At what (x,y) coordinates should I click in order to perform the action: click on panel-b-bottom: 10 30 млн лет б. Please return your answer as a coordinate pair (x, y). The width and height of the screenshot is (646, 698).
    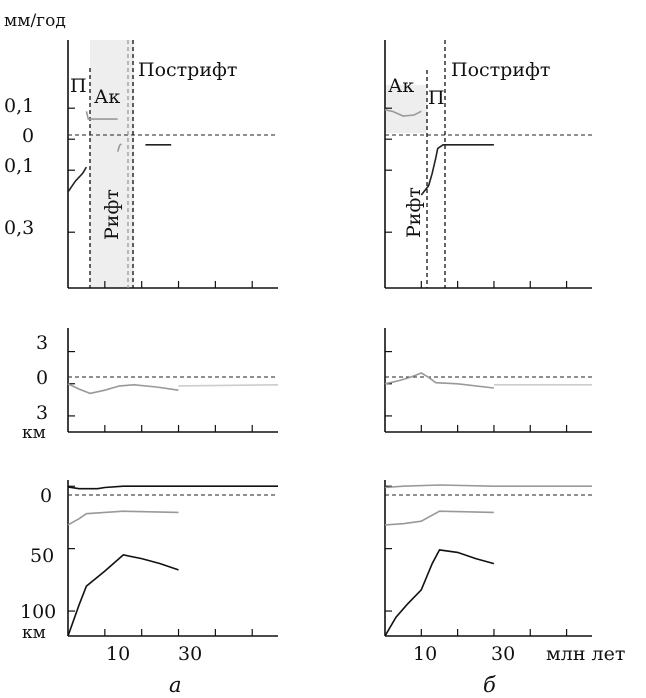
    Looking at the image, I should click on (504, 588).